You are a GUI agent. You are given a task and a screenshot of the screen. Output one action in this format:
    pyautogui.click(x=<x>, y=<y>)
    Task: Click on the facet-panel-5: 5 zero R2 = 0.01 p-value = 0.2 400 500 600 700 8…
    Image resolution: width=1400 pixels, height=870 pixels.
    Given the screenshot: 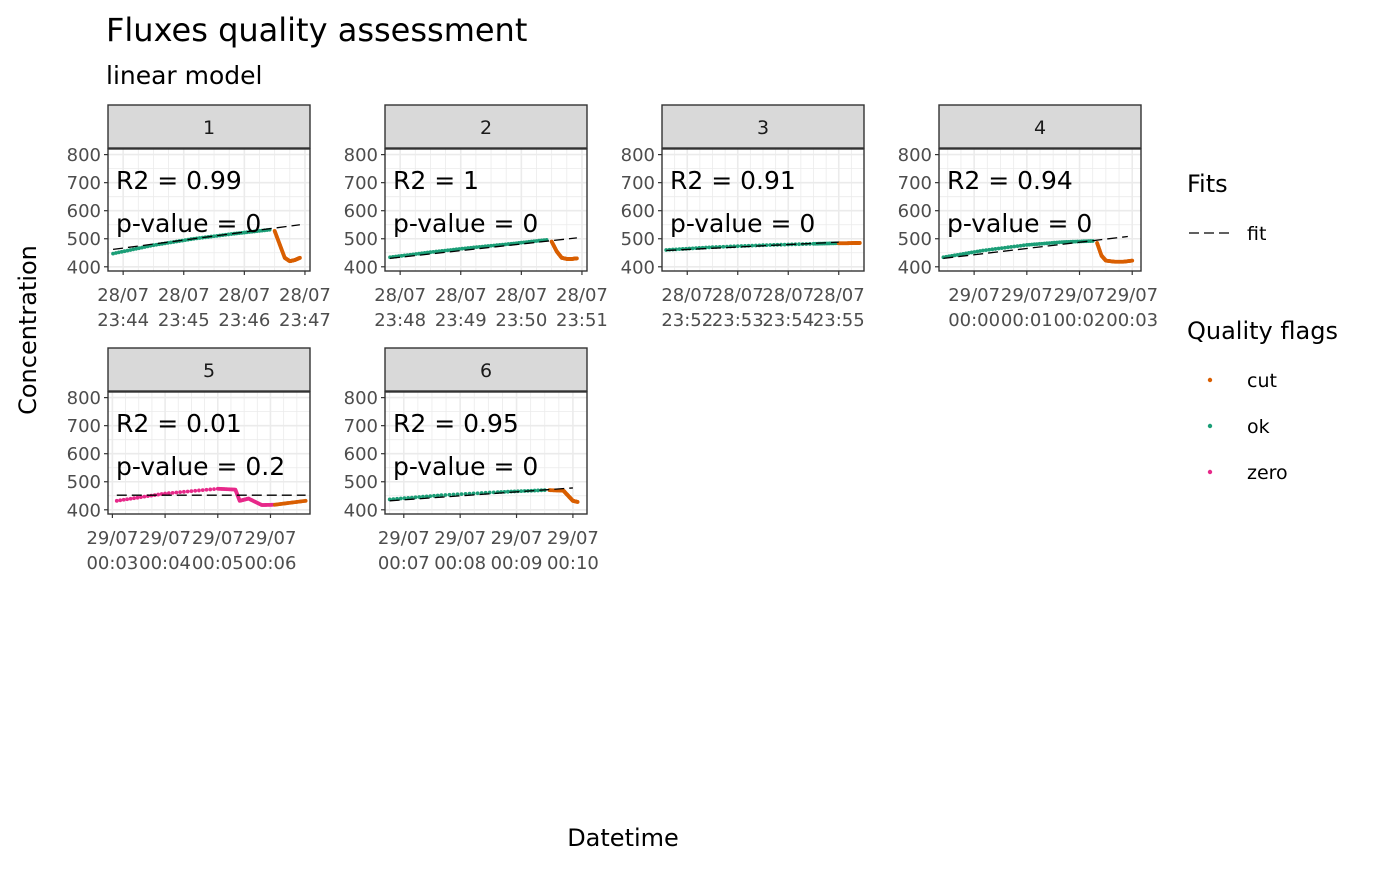 What is the action you would take?
    pyautogui.click(x=189, y=460)
    